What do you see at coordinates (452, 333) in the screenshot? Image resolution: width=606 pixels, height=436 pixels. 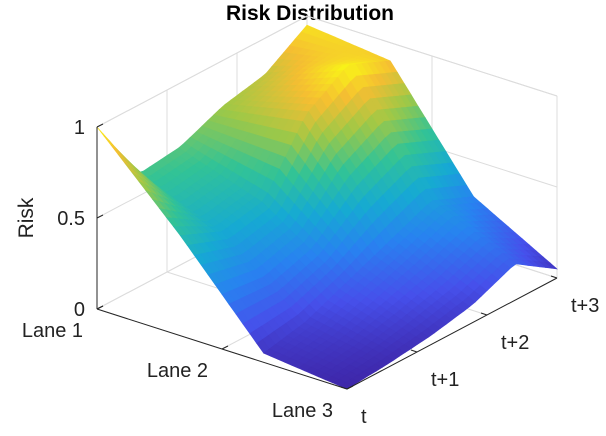 I see `time-axis-line` at bounding box center [452, 333].